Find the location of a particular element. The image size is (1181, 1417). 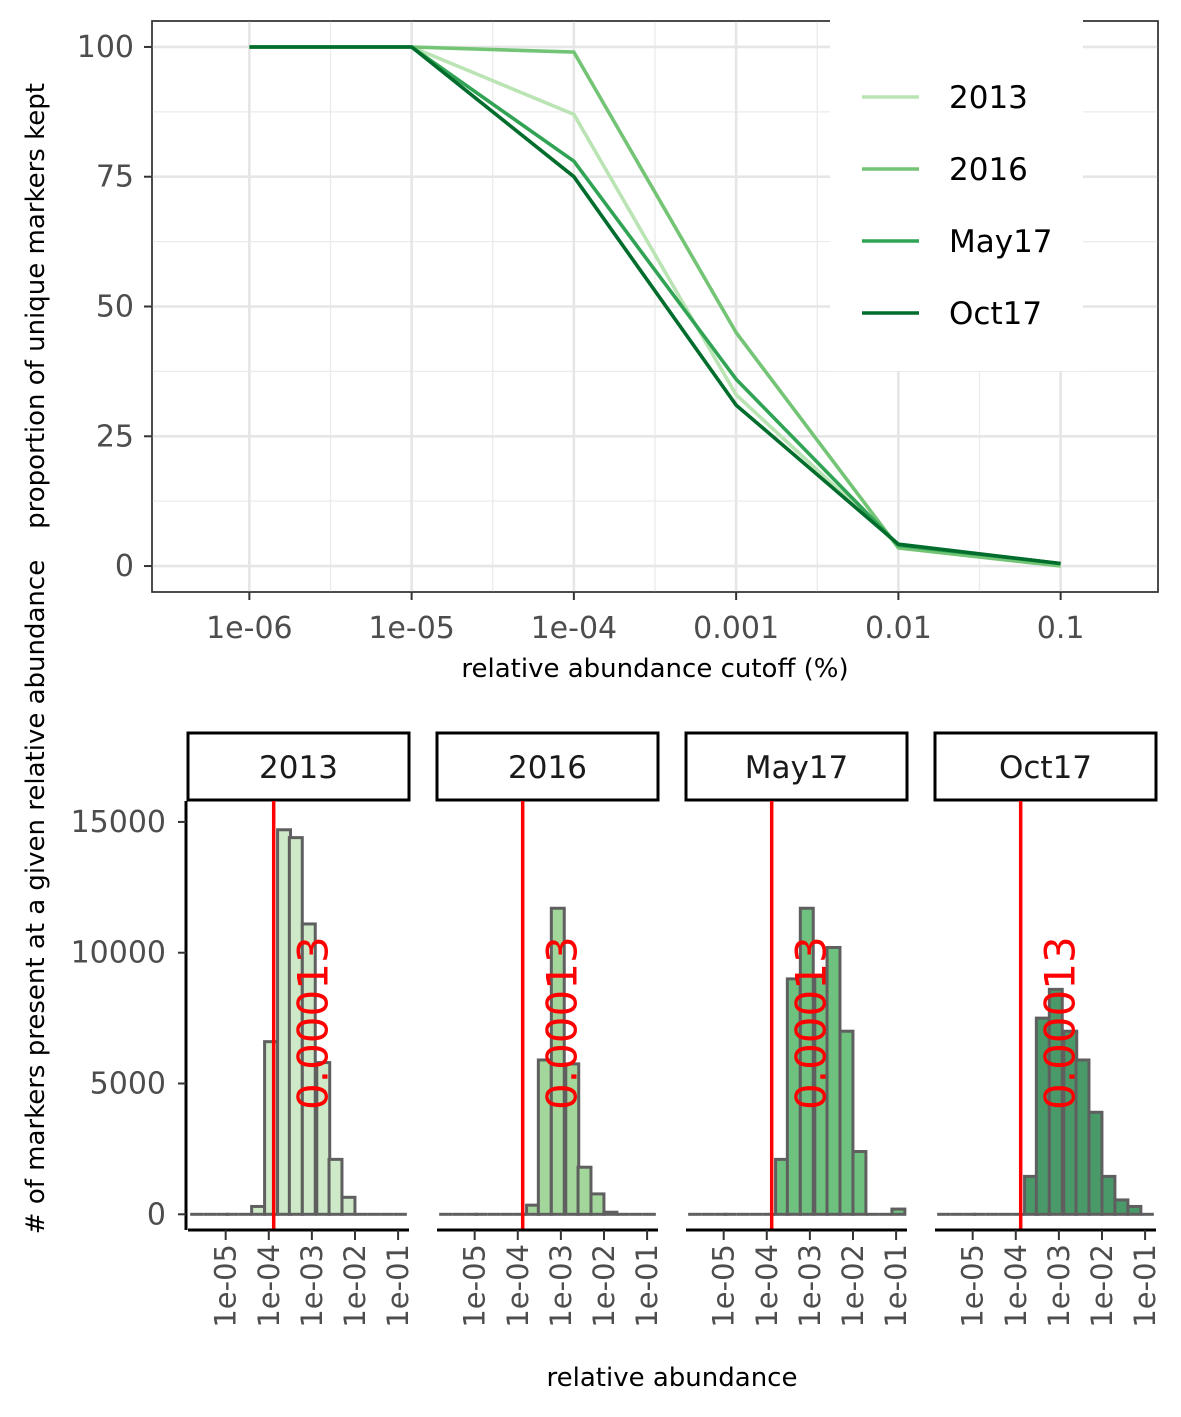

histogram-y-tick-label: 15000 is located at coordinates (118, 822).